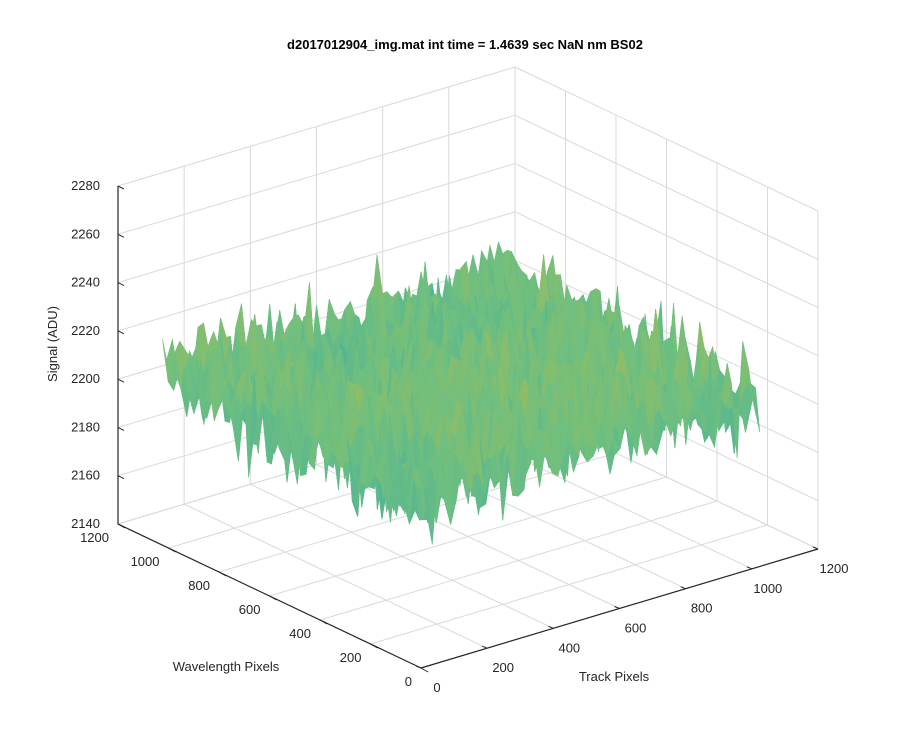 This screenshot has width=900, height=750. Describe the element at coordinates (94, 537) in the screenshot. I see `y-tick-label: 1200` at that location.